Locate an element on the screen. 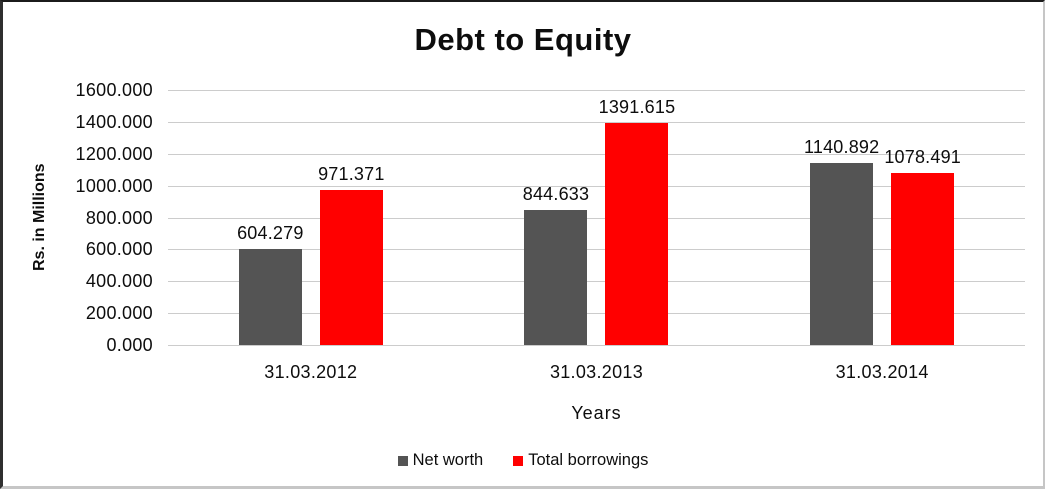 The image size is (1045, 489). y-tick-label: 800.000 is located at coordinates (119, 217).